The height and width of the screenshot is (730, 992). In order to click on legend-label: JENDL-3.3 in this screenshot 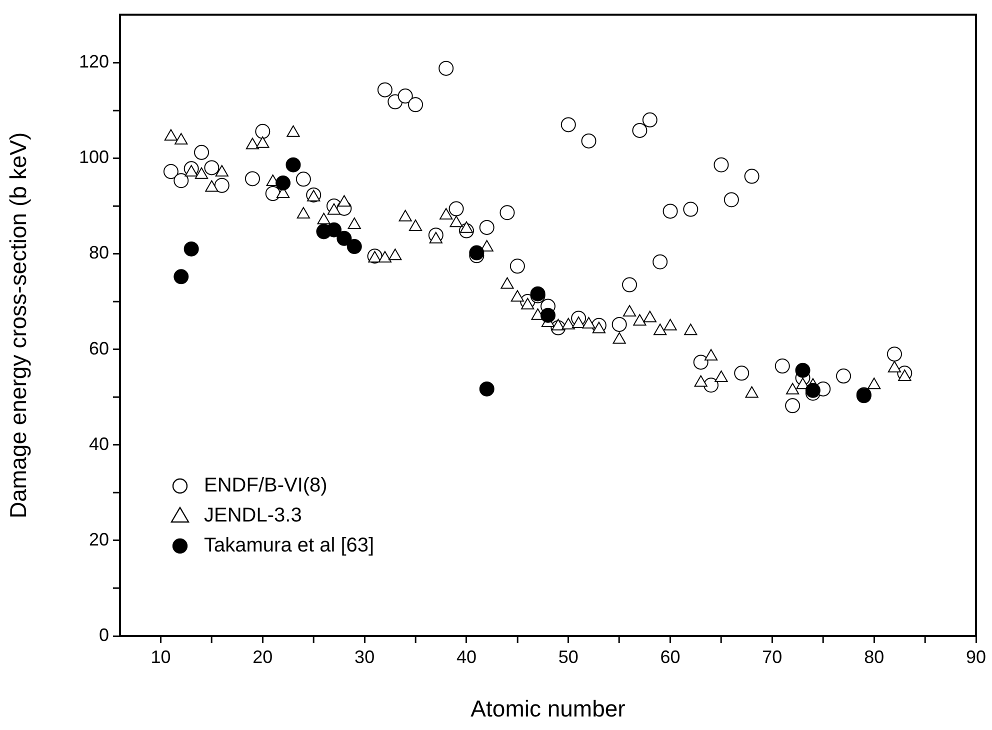, I will do `click(253, 515)`.